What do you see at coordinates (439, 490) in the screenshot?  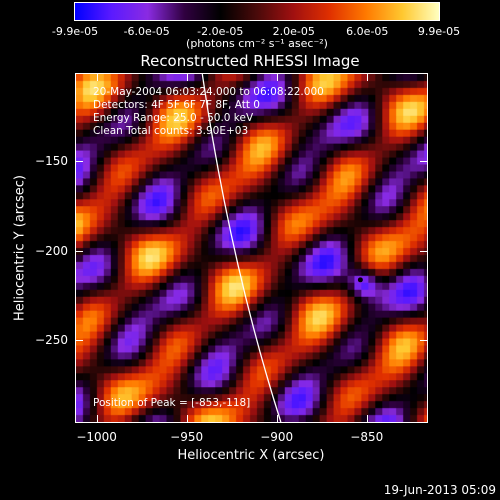 I see `timestamp: 19-Jun-2013 05:09` at bounding box center [439, 490].